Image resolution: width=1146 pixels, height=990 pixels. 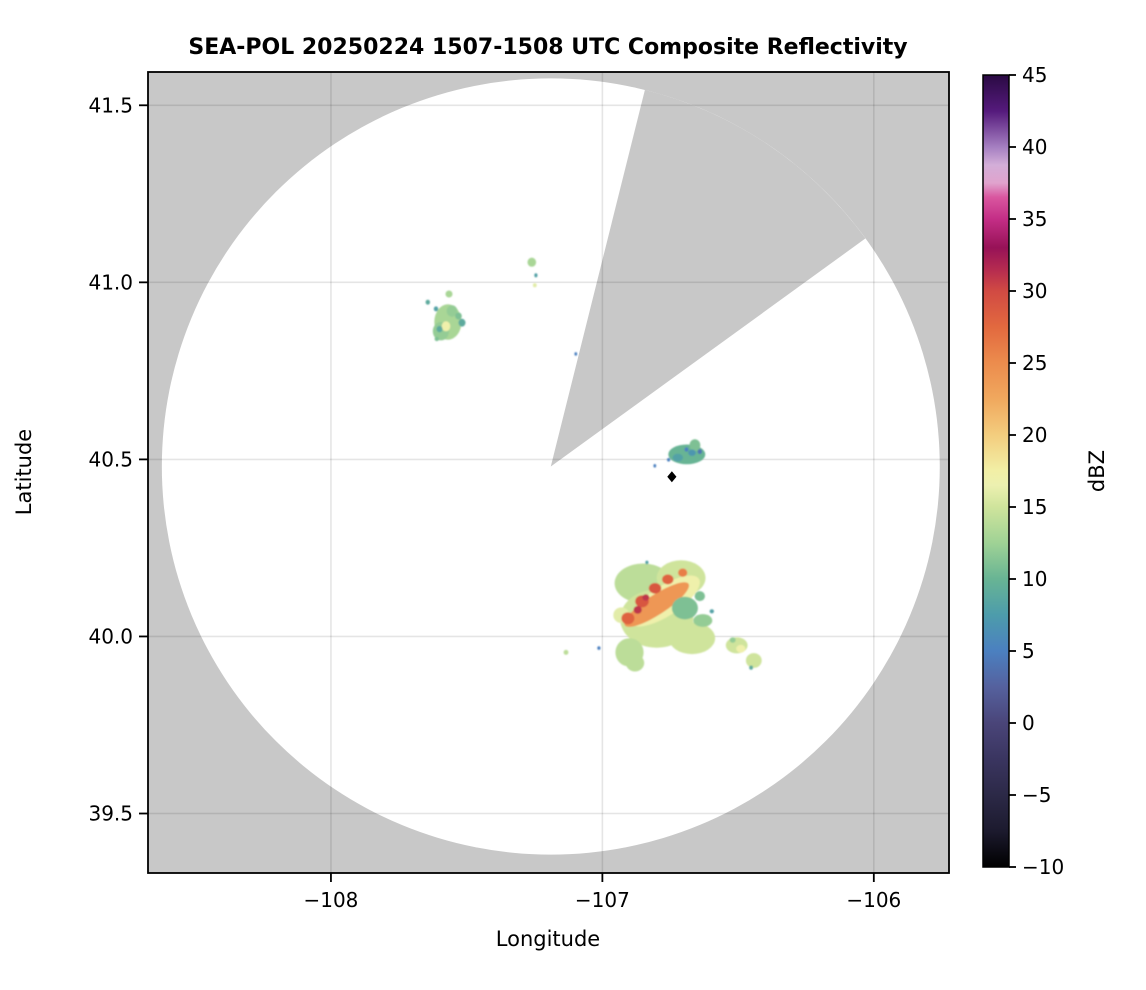 I want to click on y-tick-label: 39.5, so click(x=110, y=814).